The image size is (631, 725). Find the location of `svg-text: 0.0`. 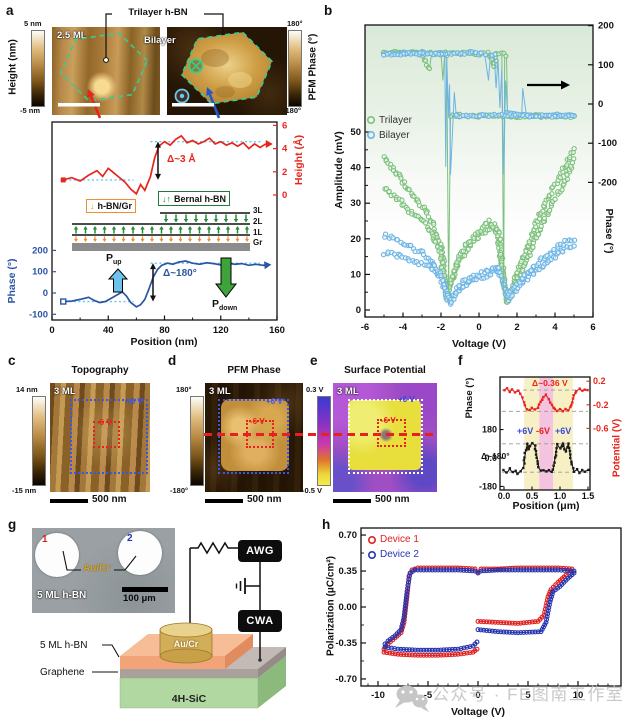

svg-text: 0.0 is located at coordinates (504, 496).